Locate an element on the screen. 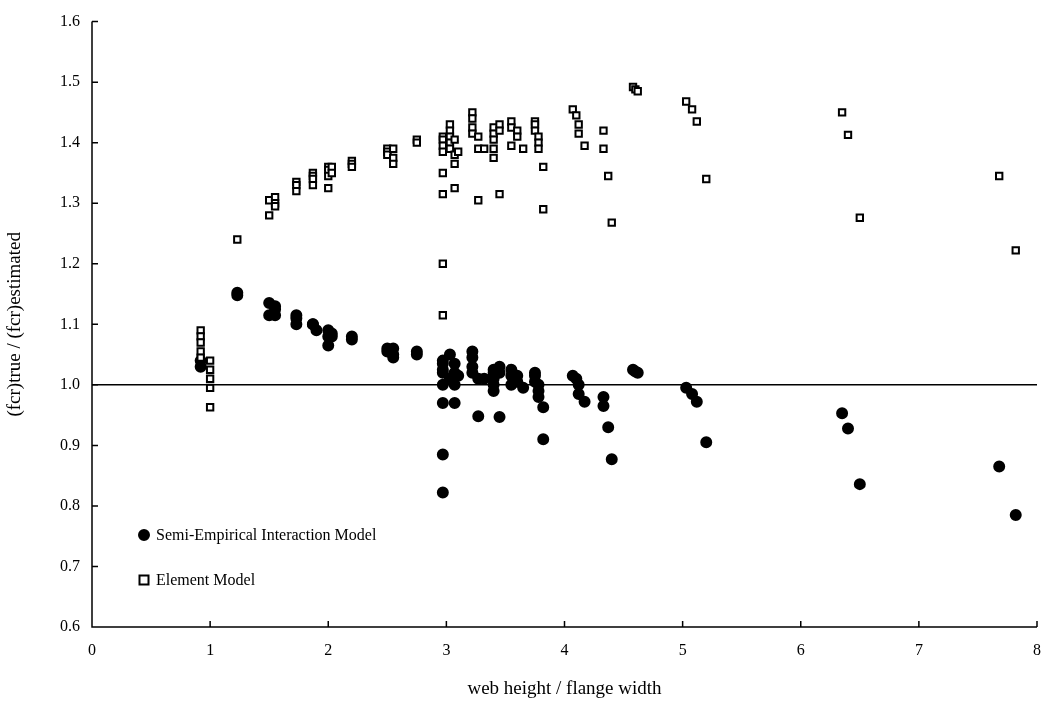 The width and height of the screenshot is (1055, 704). y-tick-label: 1.0 is located at coordinates (70, 384).